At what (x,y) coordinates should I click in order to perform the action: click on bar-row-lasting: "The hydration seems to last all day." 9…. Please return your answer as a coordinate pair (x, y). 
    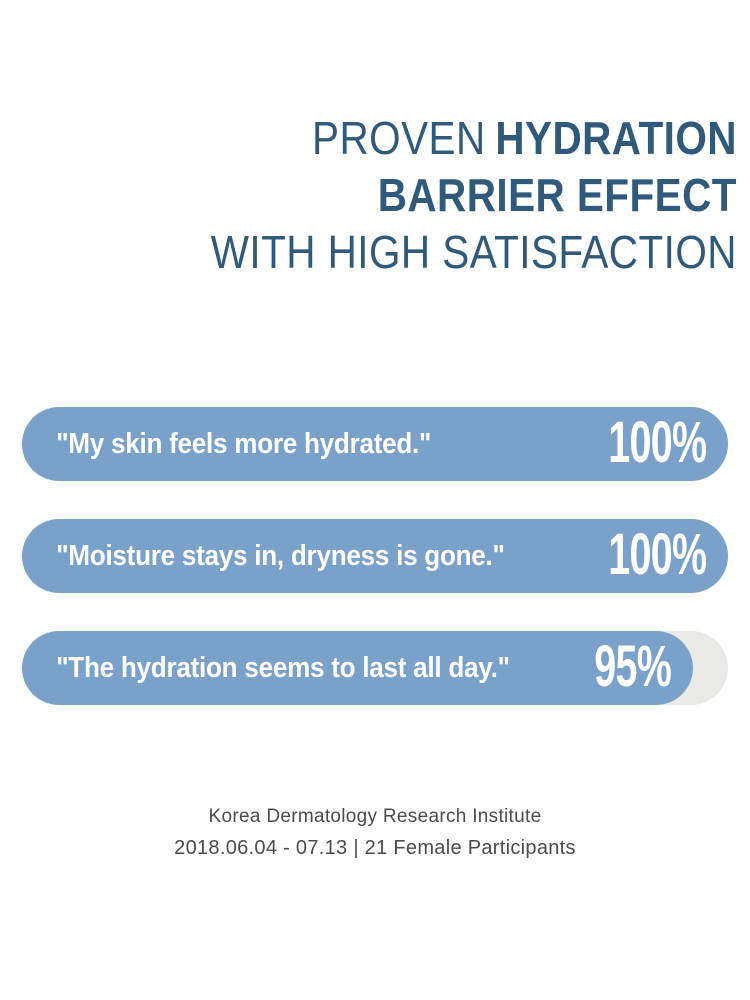
    Looking at the image, I should click on (375, 668).